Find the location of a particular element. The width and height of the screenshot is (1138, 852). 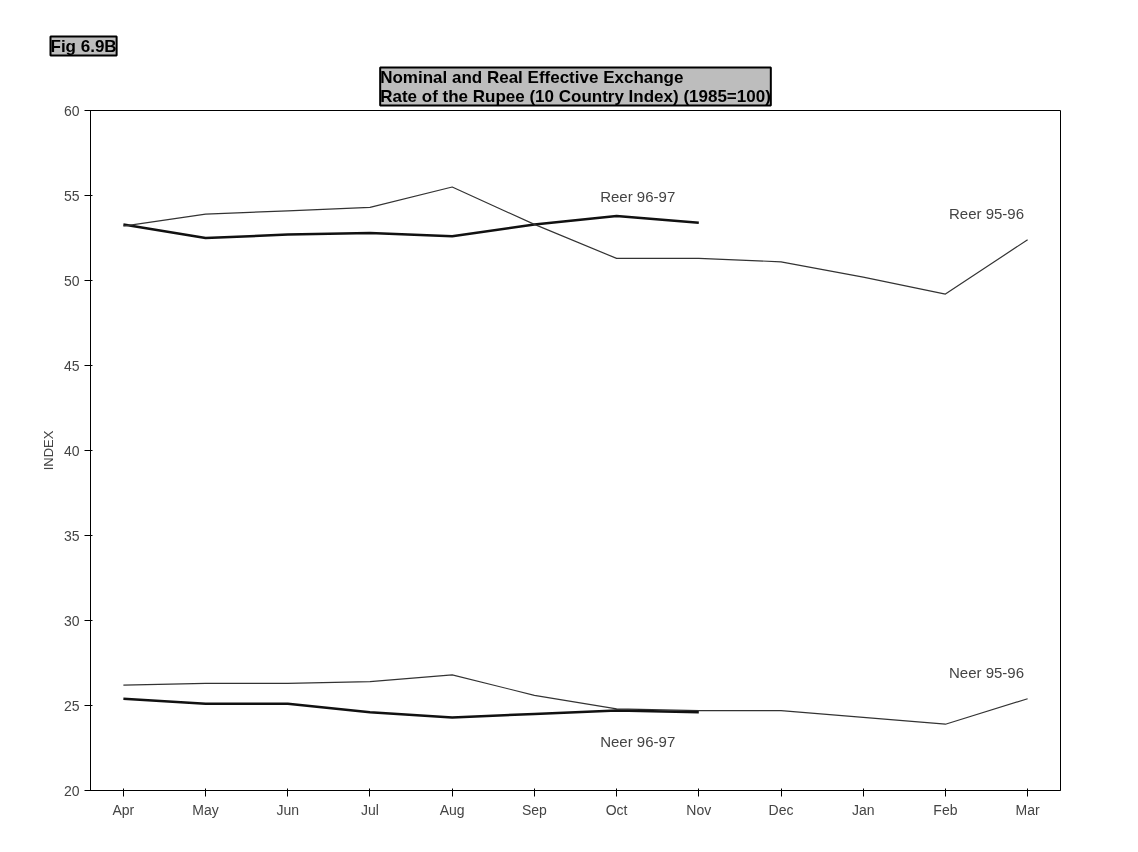

series-label: Neer 96-97 is located at coordinates (638, 742).